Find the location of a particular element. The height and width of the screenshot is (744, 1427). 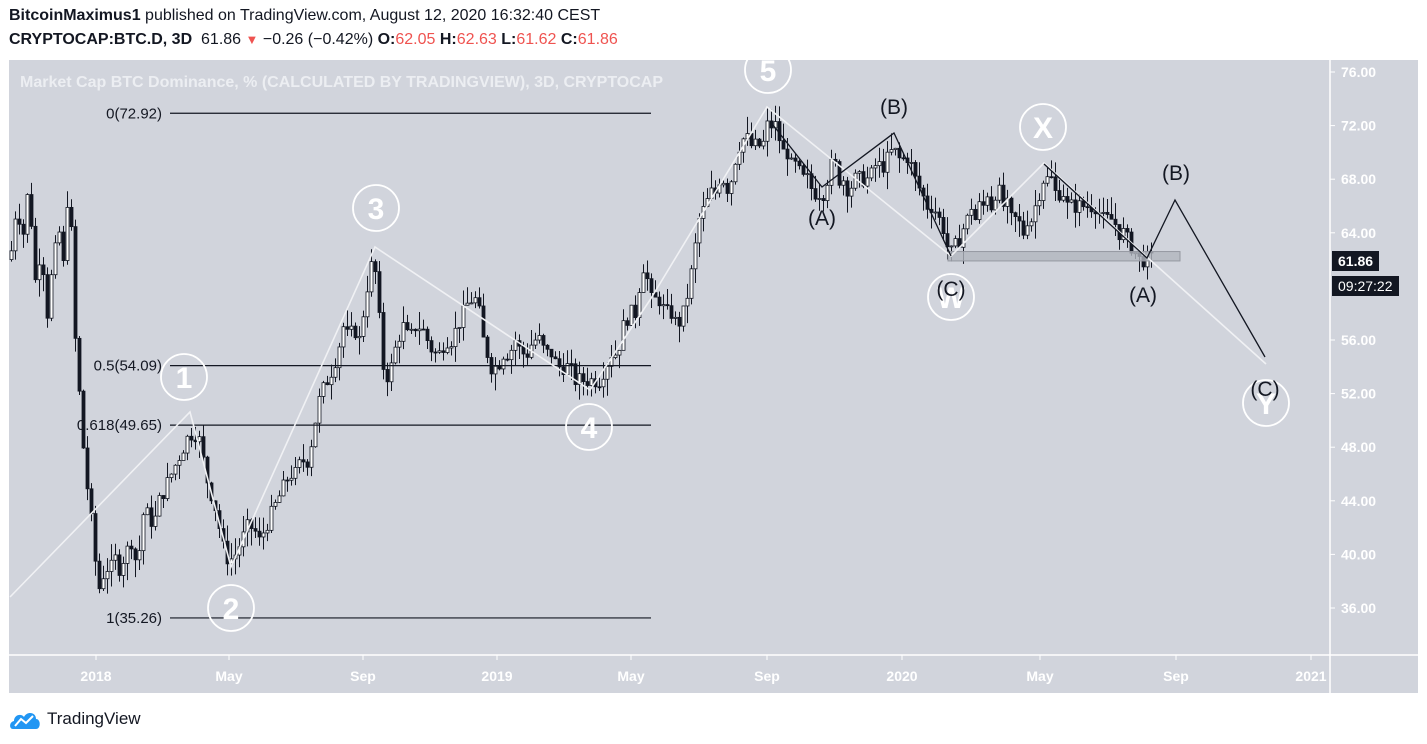

wave-label: 4 is located at coordinates (589, 428).